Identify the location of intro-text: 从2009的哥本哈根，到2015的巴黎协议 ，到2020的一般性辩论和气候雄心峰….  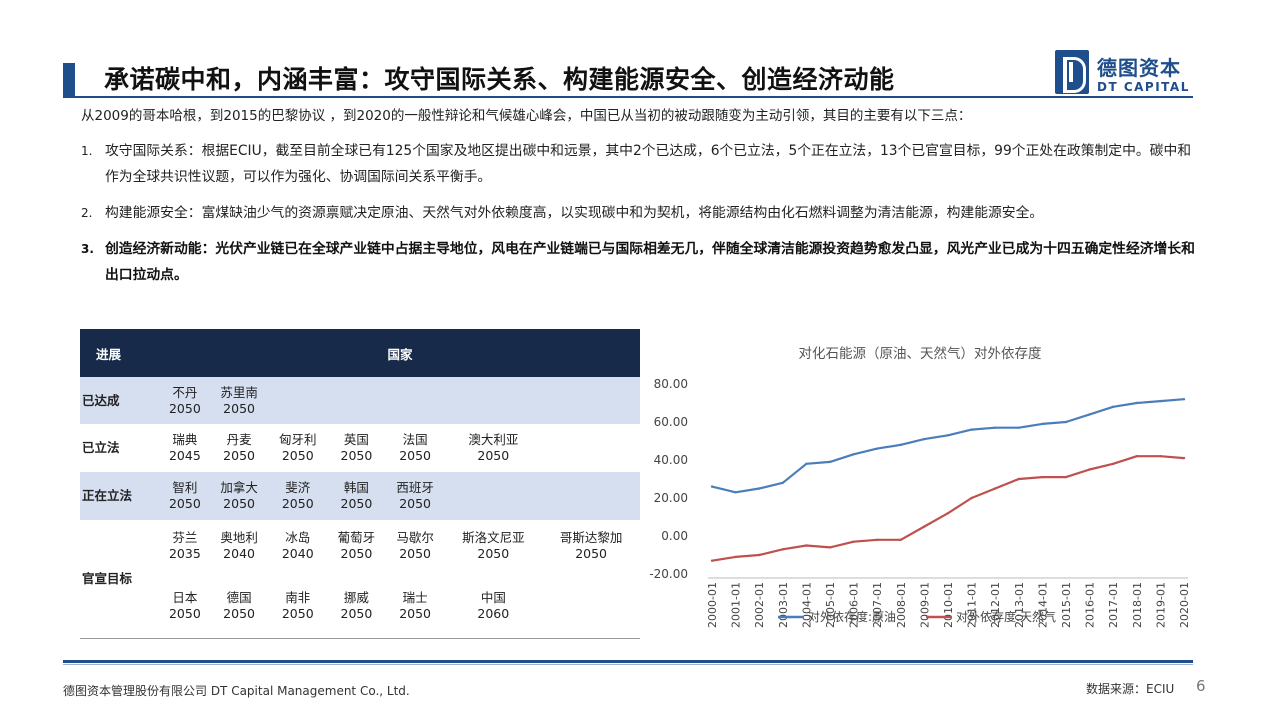
(526, 116).